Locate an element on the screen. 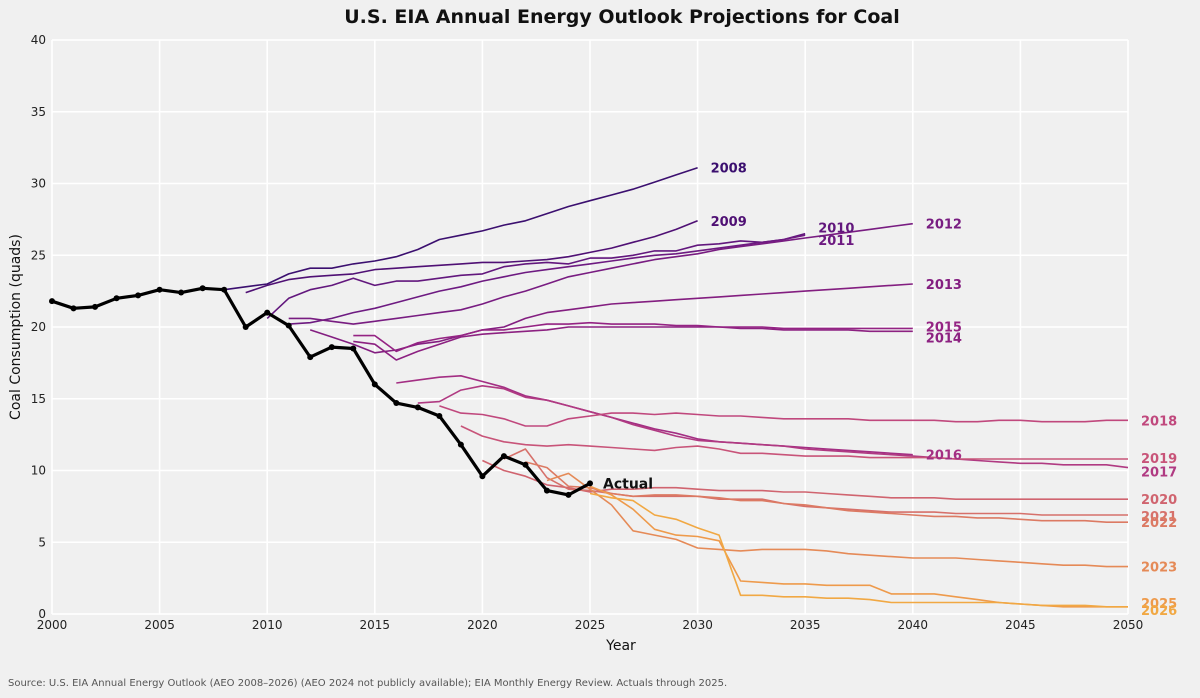  y-tick-label: 25 is located at coordinates (38, 255).